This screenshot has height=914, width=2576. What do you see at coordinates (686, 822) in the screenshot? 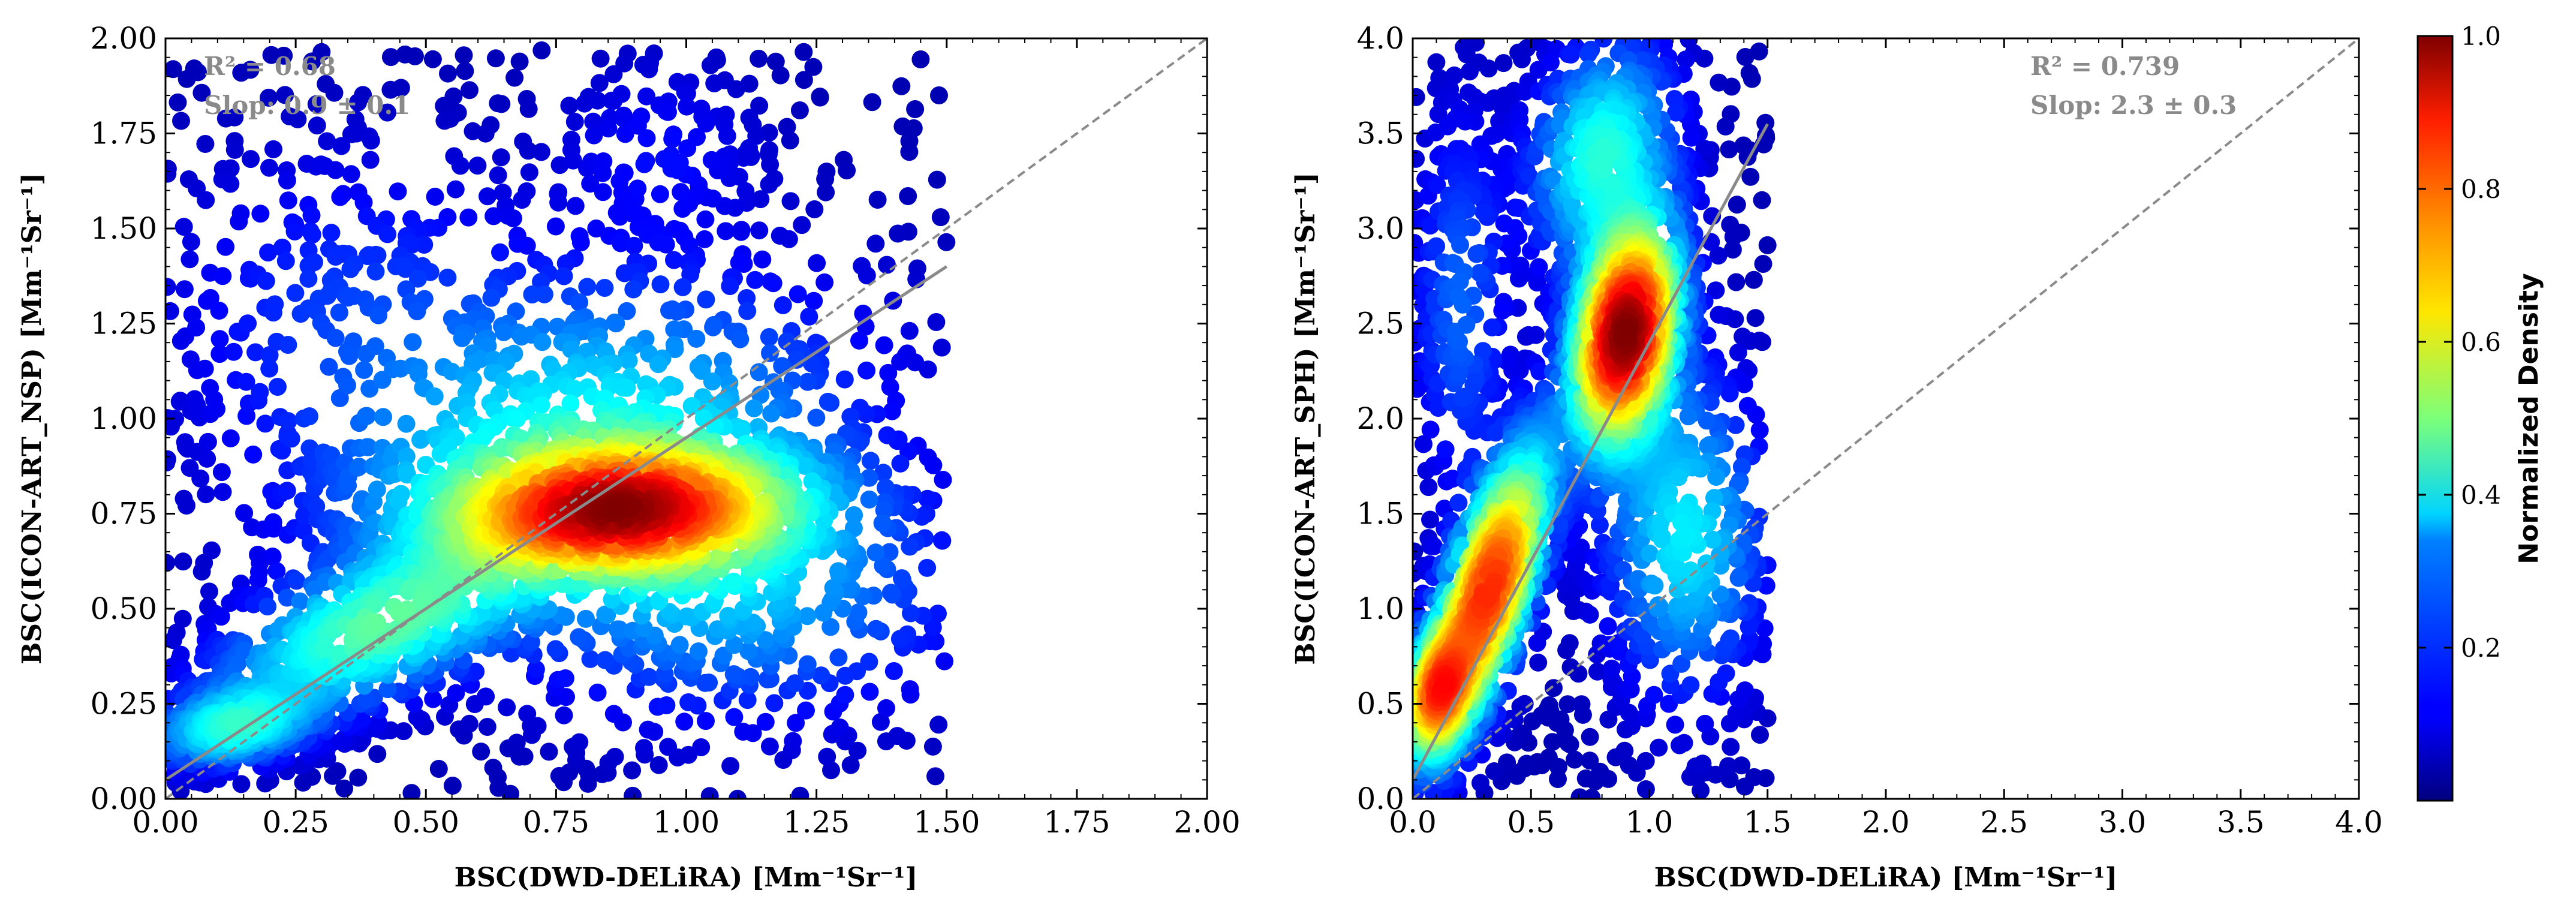
I see `x-tick-label: 1.00` at bounding box center [686, 822].